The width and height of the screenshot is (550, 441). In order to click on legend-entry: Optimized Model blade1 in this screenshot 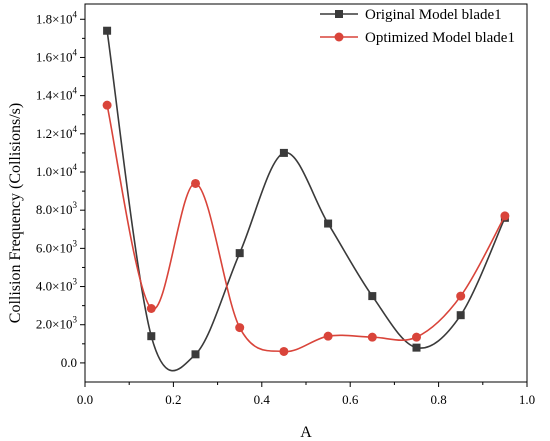, I will do `click(417, 38)`.